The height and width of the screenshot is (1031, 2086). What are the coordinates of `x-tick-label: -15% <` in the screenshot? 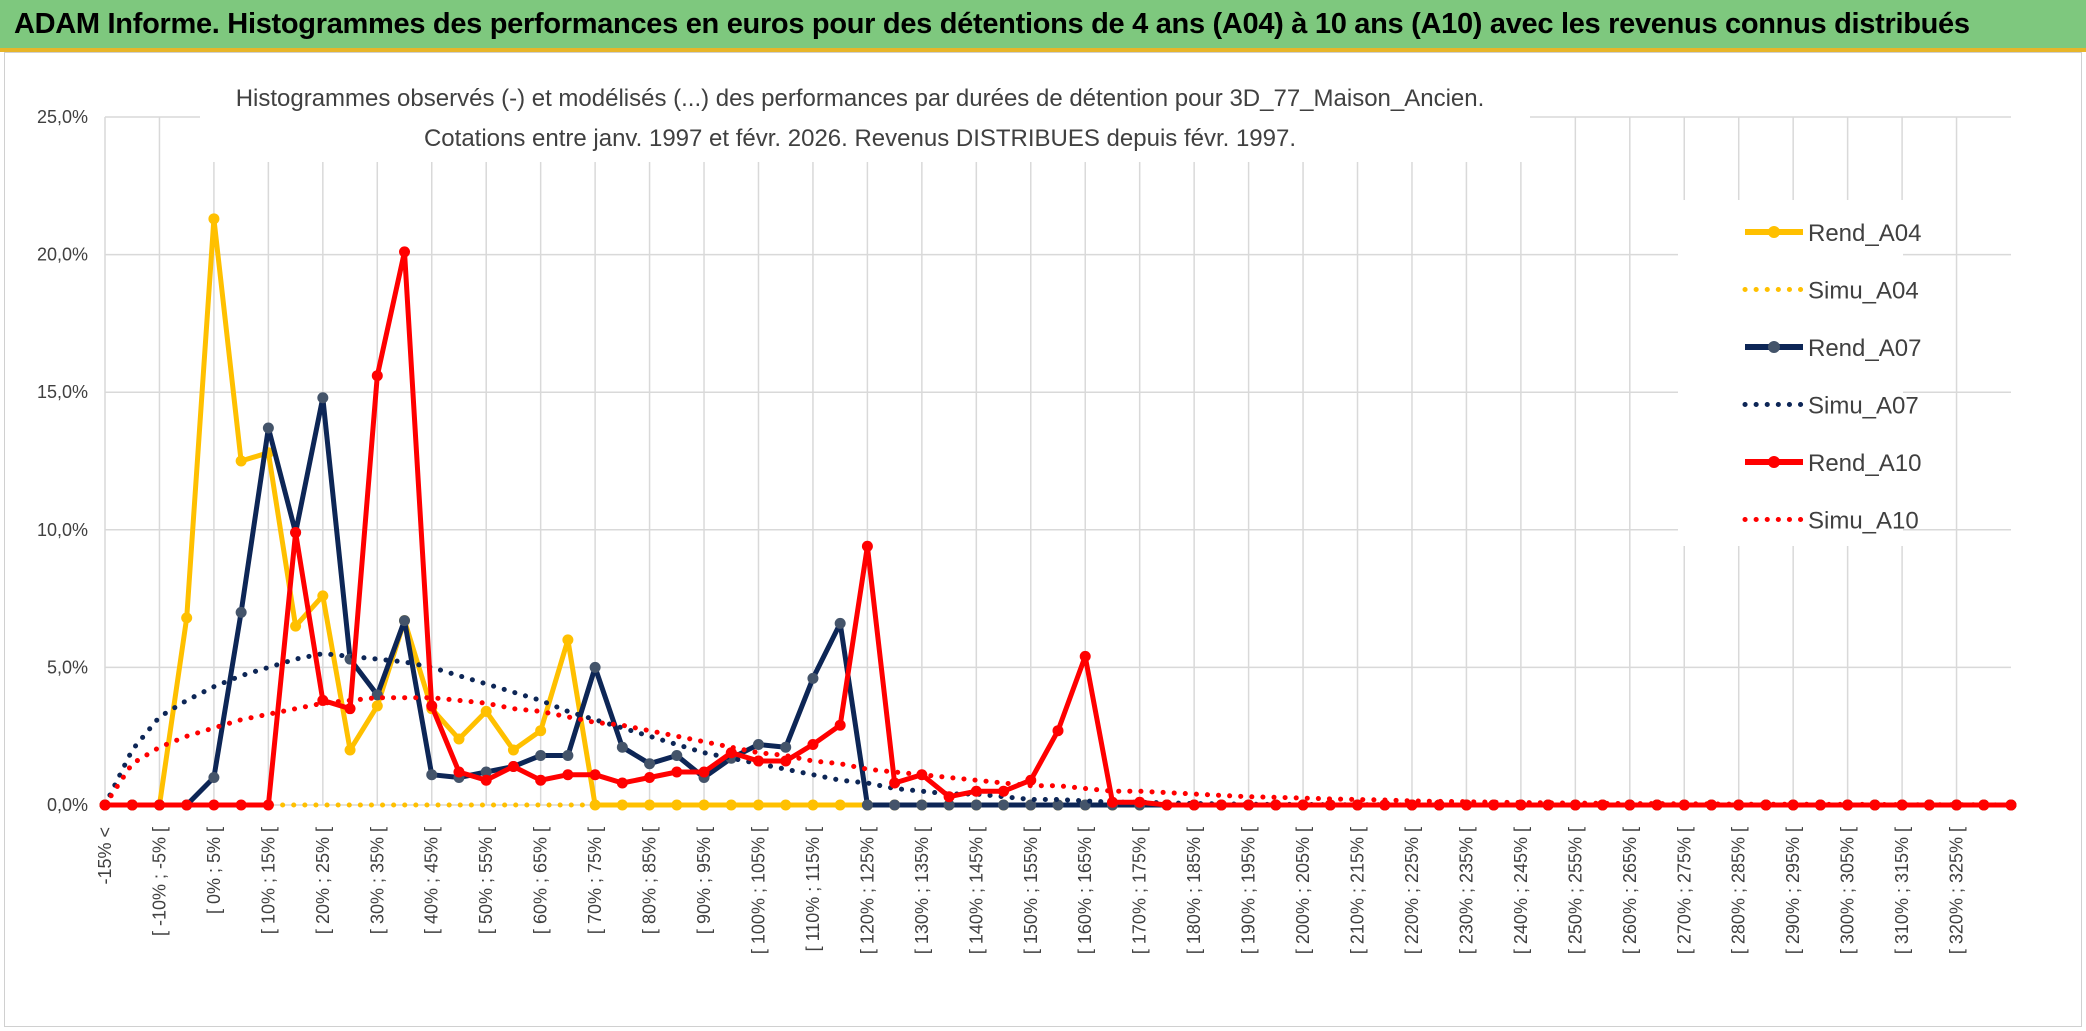 It's located at (105, 856).